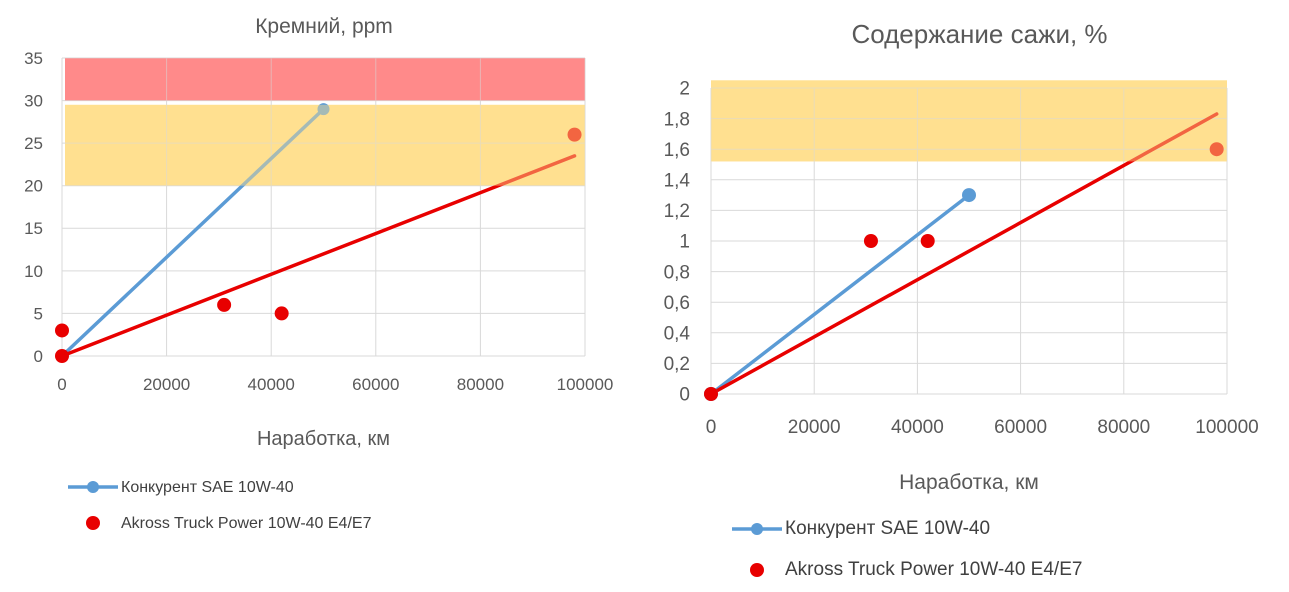 This screenshot has width=1289, height=592. Describe the element at coordinates (677, 242) in the screenshot. I see `y-tick-labels: 0 0,2 0,4 0,6 0,8 1 1,2 1,4 1,6 1,8 2` at that location.